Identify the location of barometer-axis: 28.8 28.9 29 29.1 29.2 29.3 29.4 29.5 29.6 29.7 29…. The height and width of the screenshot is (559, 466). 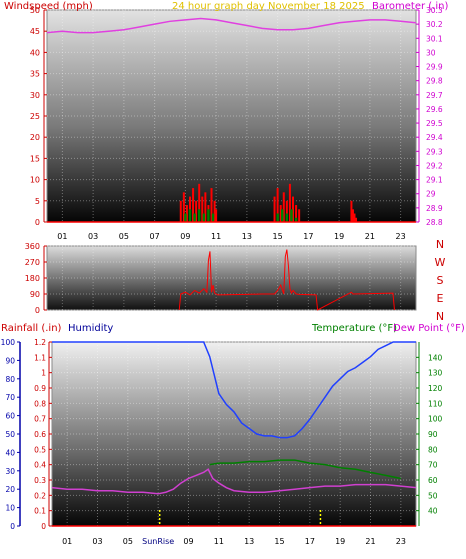
(429, 116).